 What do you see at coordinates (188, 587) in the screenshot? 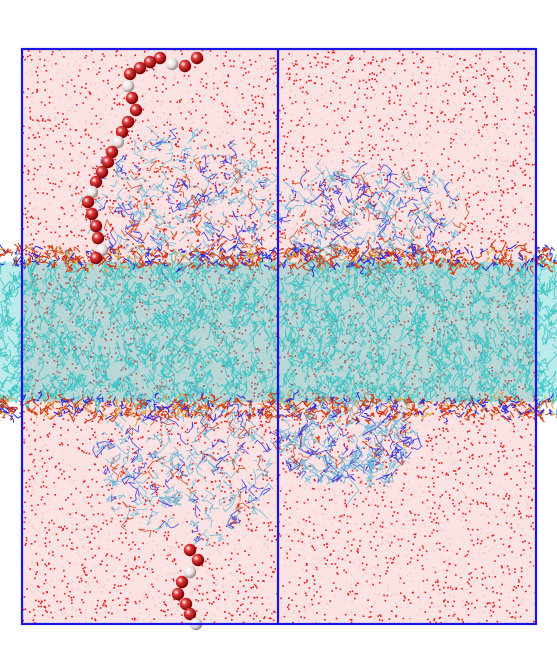
I see `bead-chain-bottom` at bounding box center [188, 587].